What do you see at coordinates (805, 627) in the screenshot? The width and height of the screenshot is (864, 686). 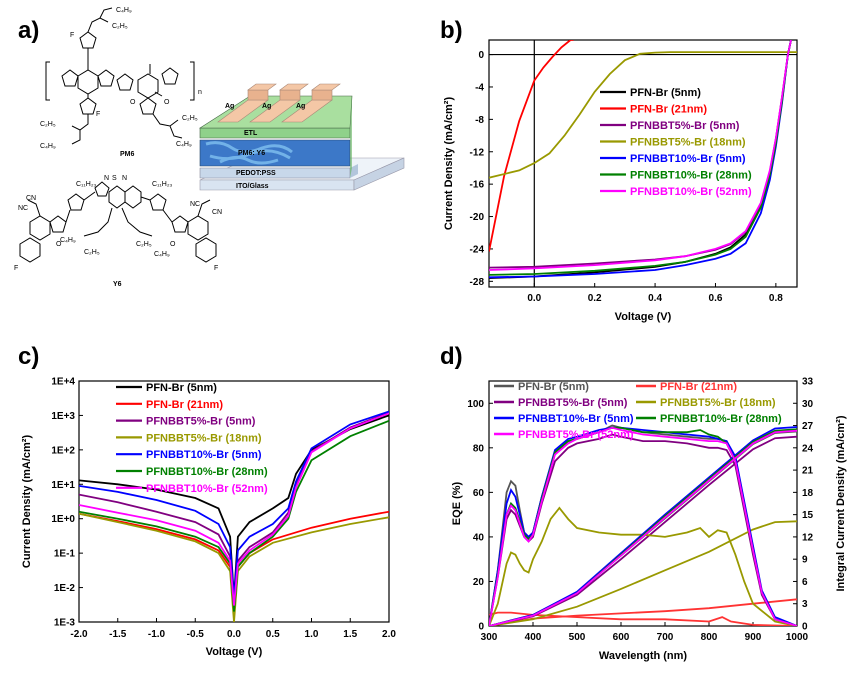 I see `y2-tick-label: 0` at bounding box center [805, 627].